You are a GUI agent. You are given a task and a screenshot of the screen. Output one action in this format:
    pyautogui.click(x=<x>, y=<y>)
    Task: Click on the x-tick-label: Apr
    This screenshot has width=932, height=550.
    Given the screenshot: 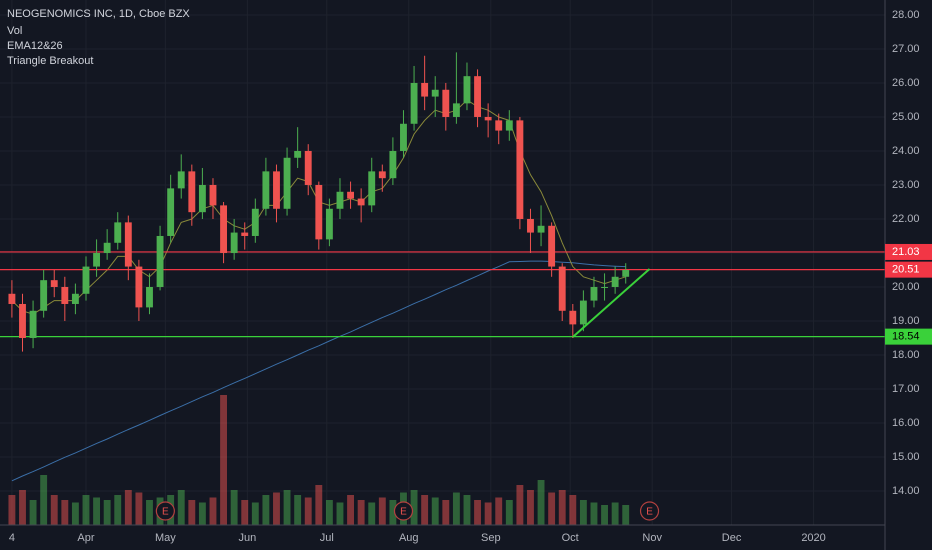 What is the action you would take?
    pyautogui.click(x=85, y=538)
    